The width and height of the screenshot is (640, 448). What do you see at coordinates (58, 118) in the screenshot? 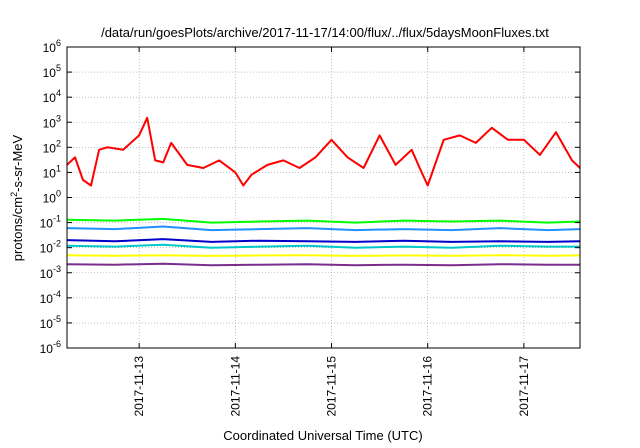
I see `y-tick-exp: 3` at bounding box center [58, 118].